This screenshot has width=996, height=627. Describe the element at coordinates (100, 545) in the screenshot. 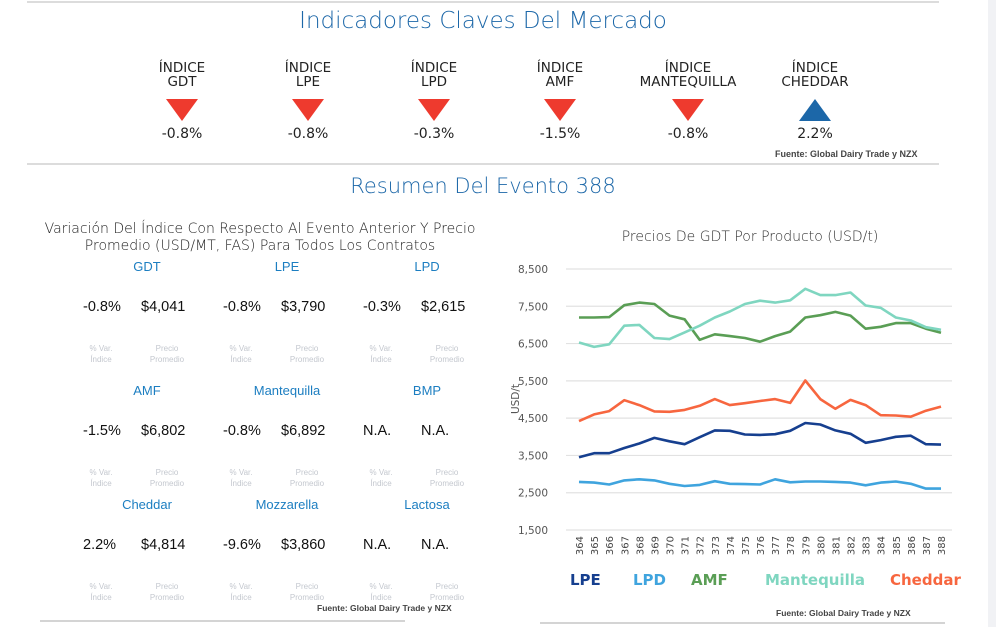

I see `product-index-change: 2.2%` at that location.